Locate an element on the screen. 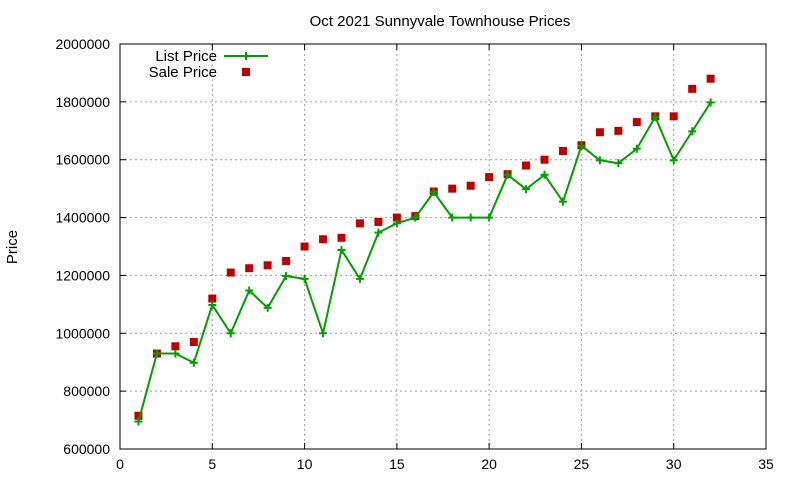 Image resolution: width=800 pixels, height=480 pixels. y-tick-label: 1800000 is located at coordinates (82, 102).